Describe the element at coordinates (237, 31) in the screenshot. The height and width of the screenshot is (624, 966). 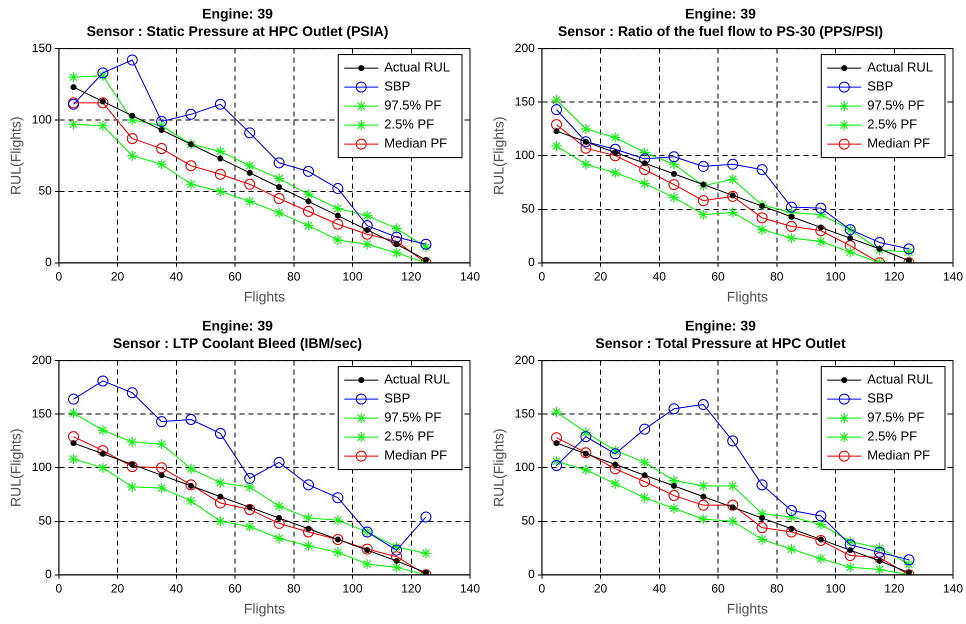
I see `chart-subtitle: Sensor : Static Pressure at HPC Outlet (PSIA)` at that location.